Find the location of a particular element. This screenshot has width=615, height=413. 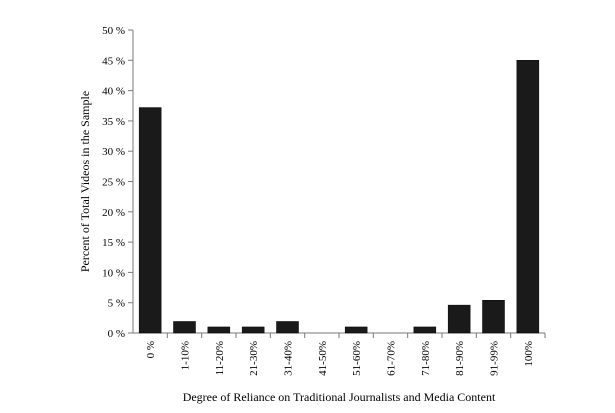

x-tick-label: 81-90% is located at coordinates (460, 358).